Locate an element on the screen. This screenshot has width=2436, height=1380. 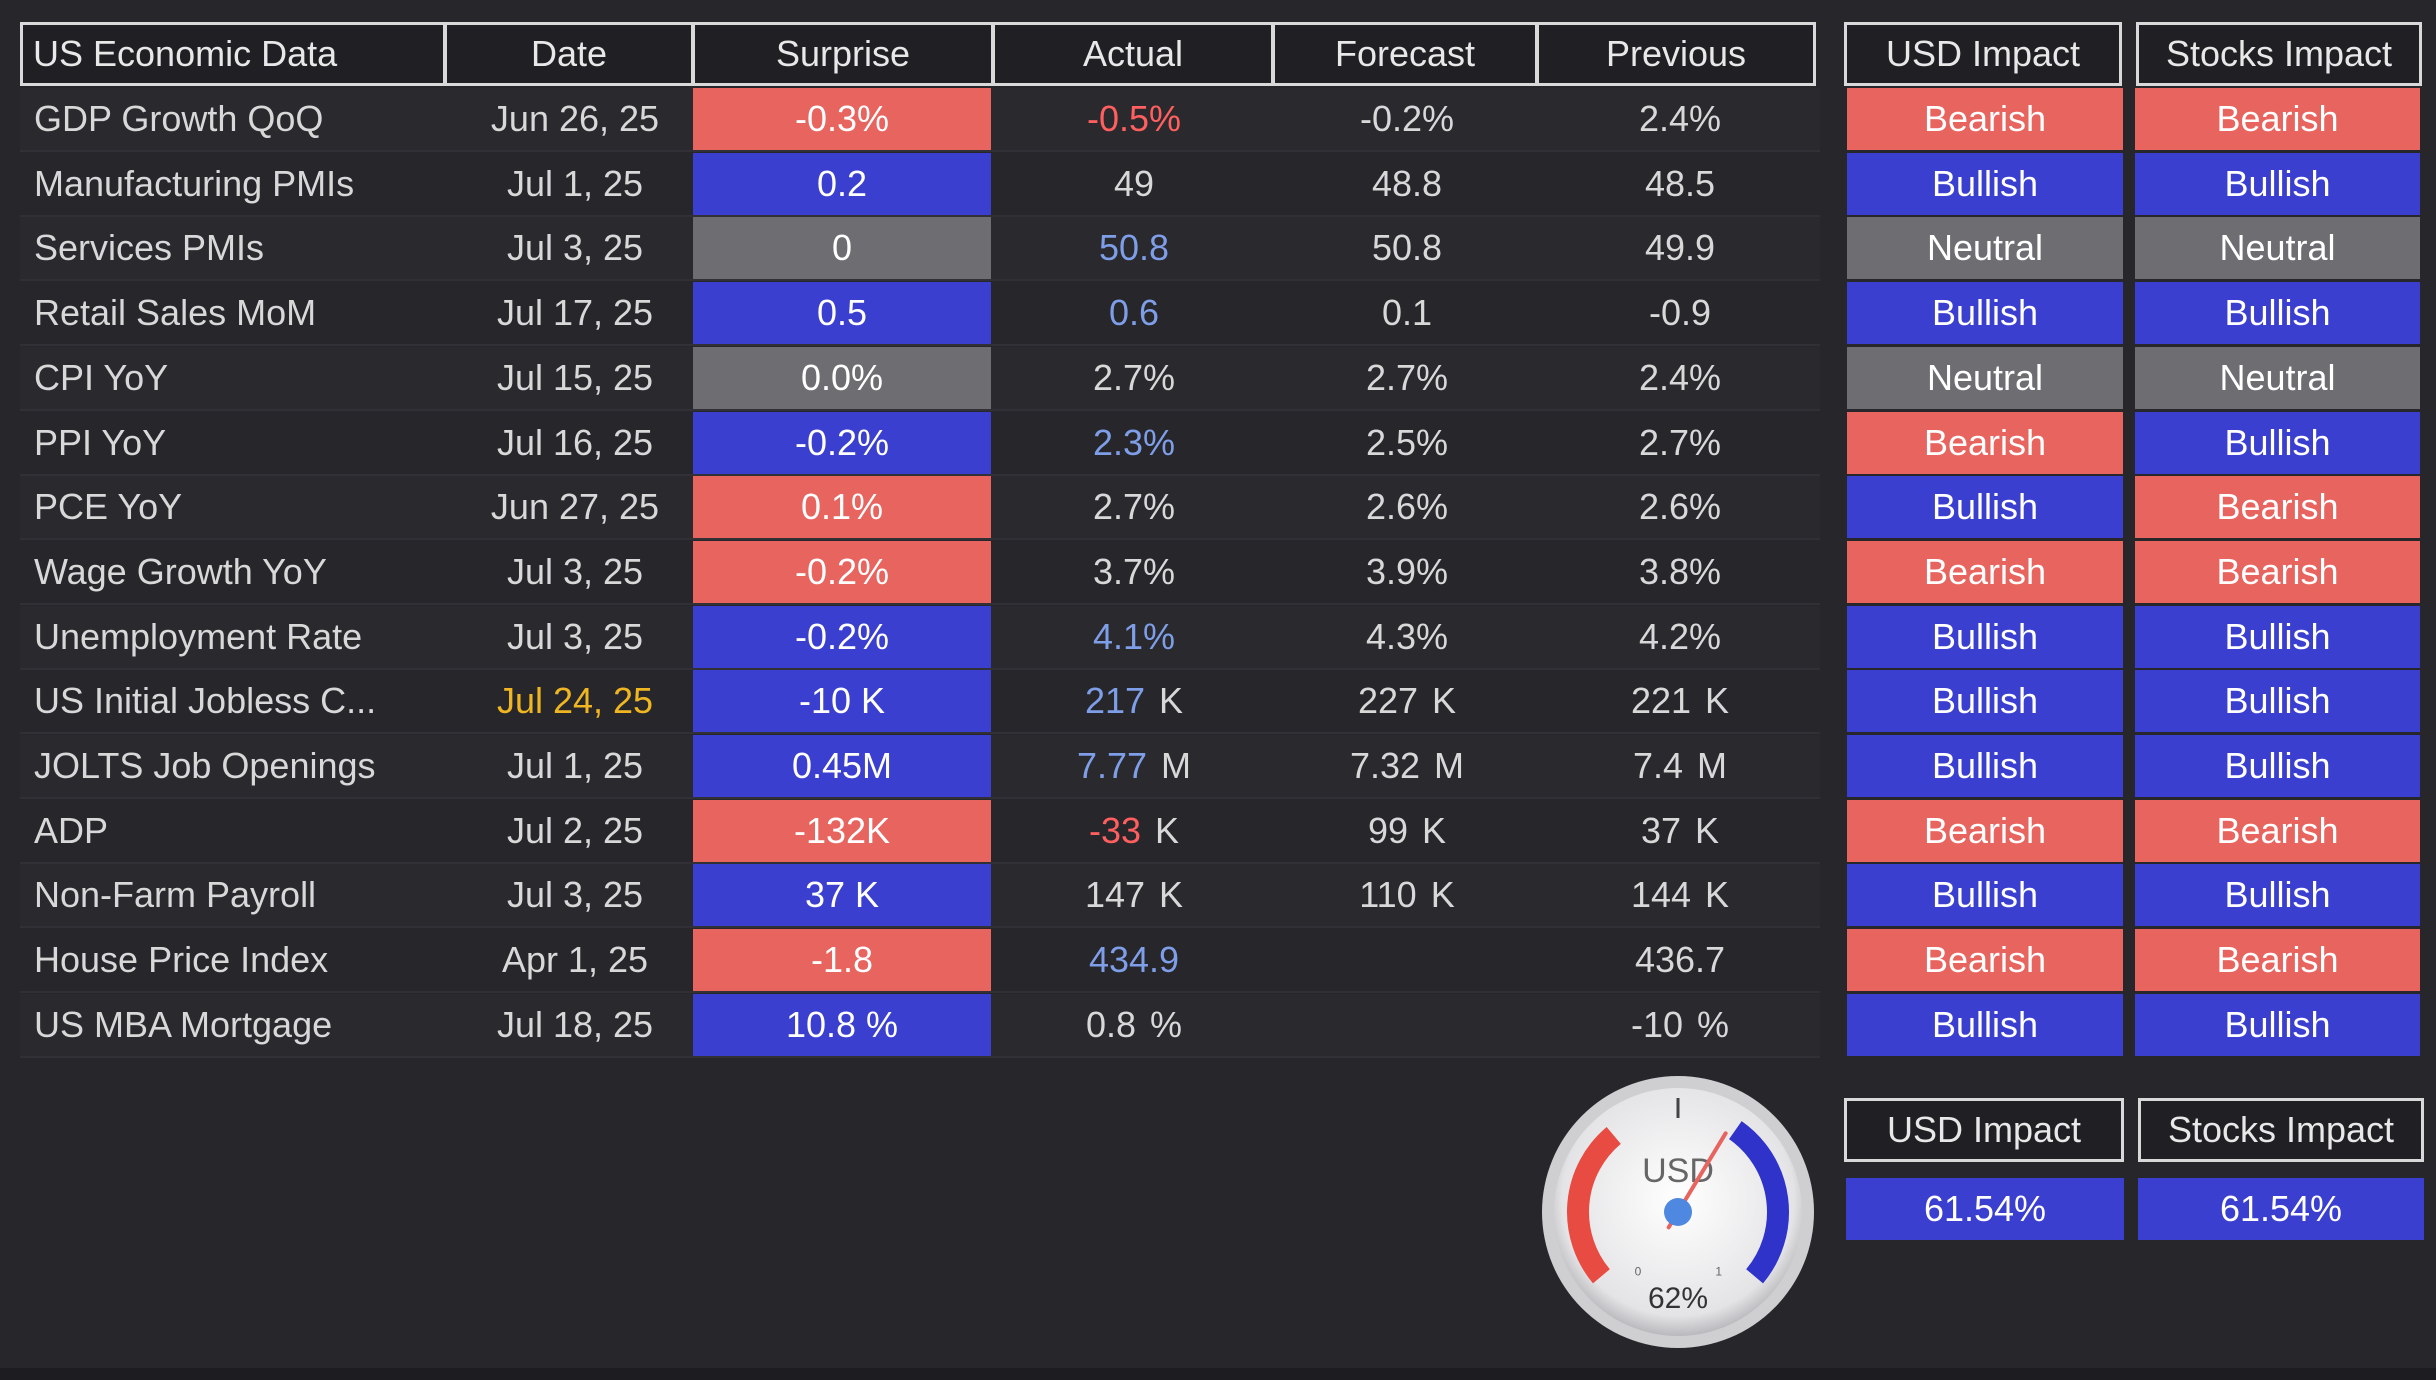
gauge-value-text: 62% is located at coordinates (1678, 1298).